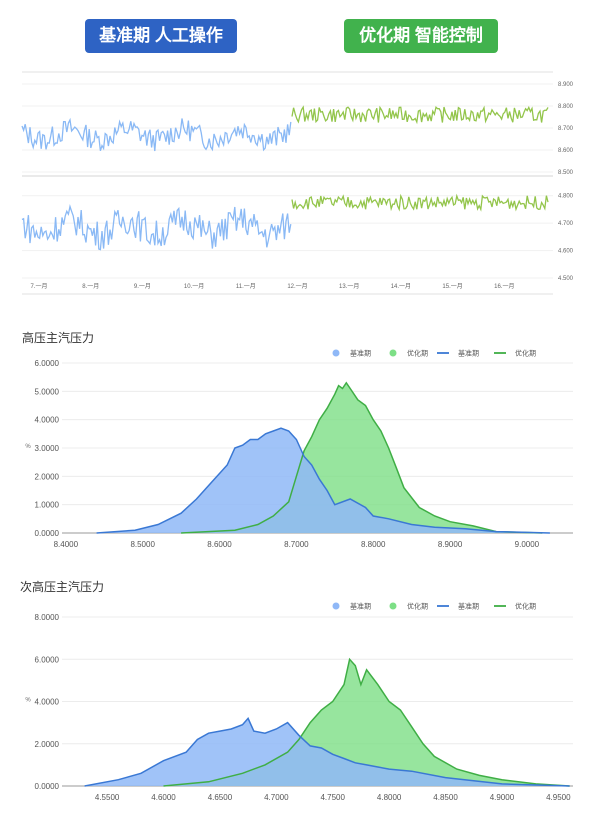 The height and width of the screenshot is (820, 592). Describe the element at coordinates (38, 286) in the screenshot. I see `ts-x-tick-label: 7.一月` at that location.